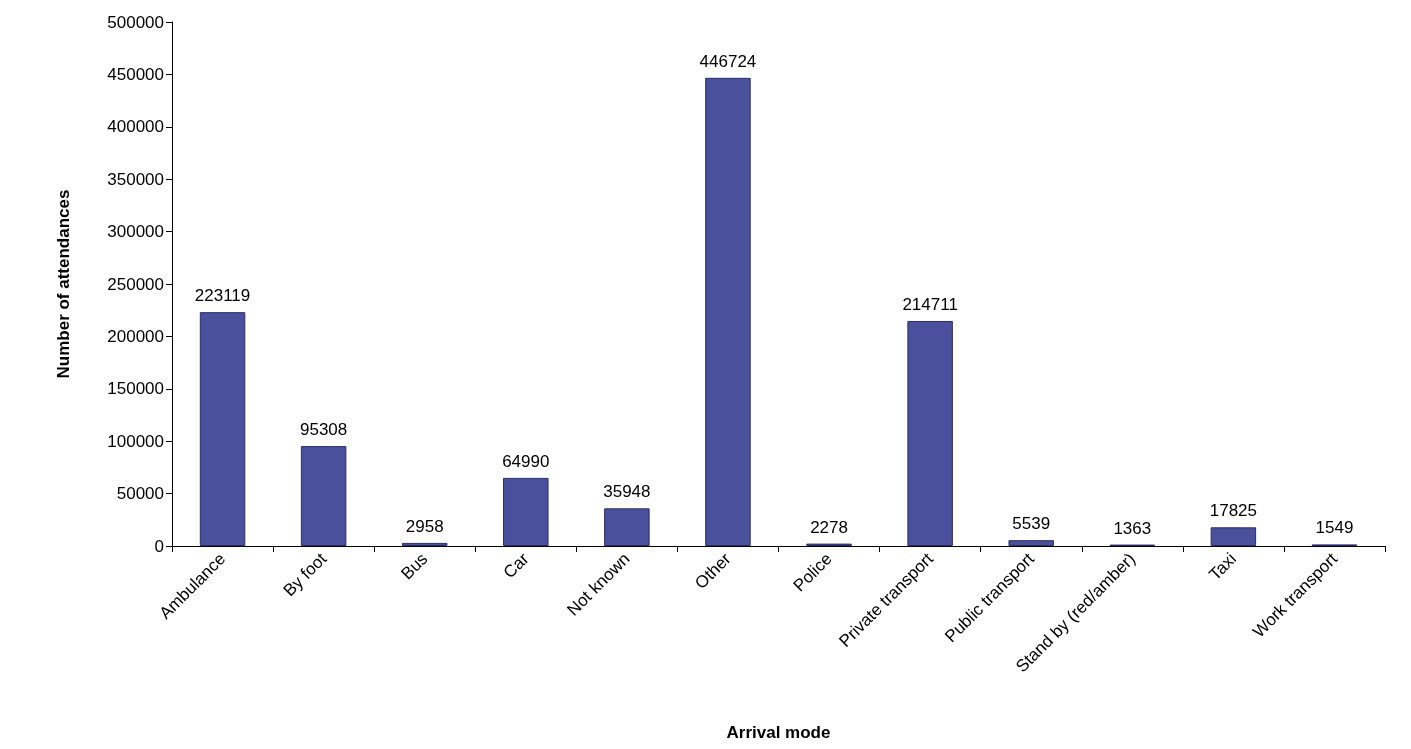 The width and height of the screenshot is (1411, 749). I want to click on data-label: 223119, so click(222, 296).